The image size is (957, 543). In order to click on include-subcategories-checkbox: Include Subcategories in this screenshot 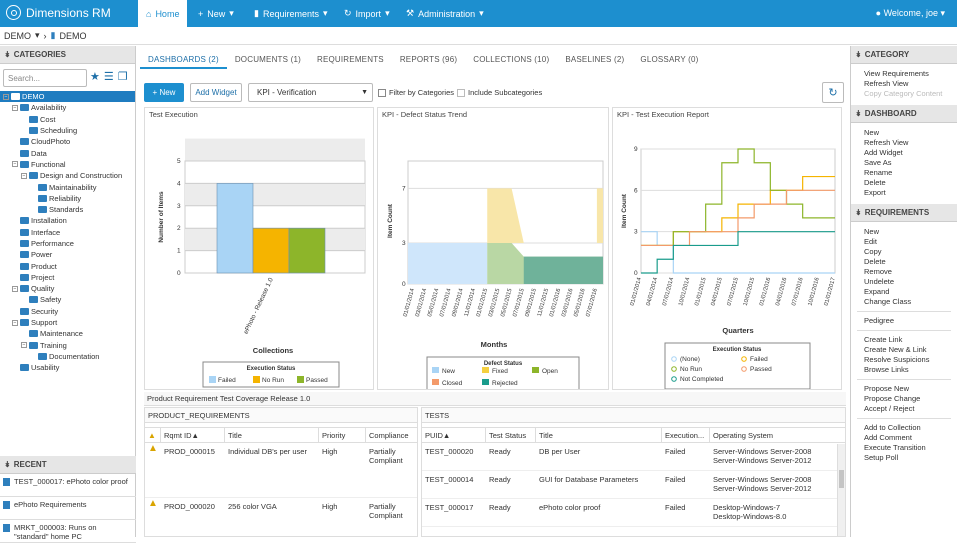, I will do `click(499, 92)`.